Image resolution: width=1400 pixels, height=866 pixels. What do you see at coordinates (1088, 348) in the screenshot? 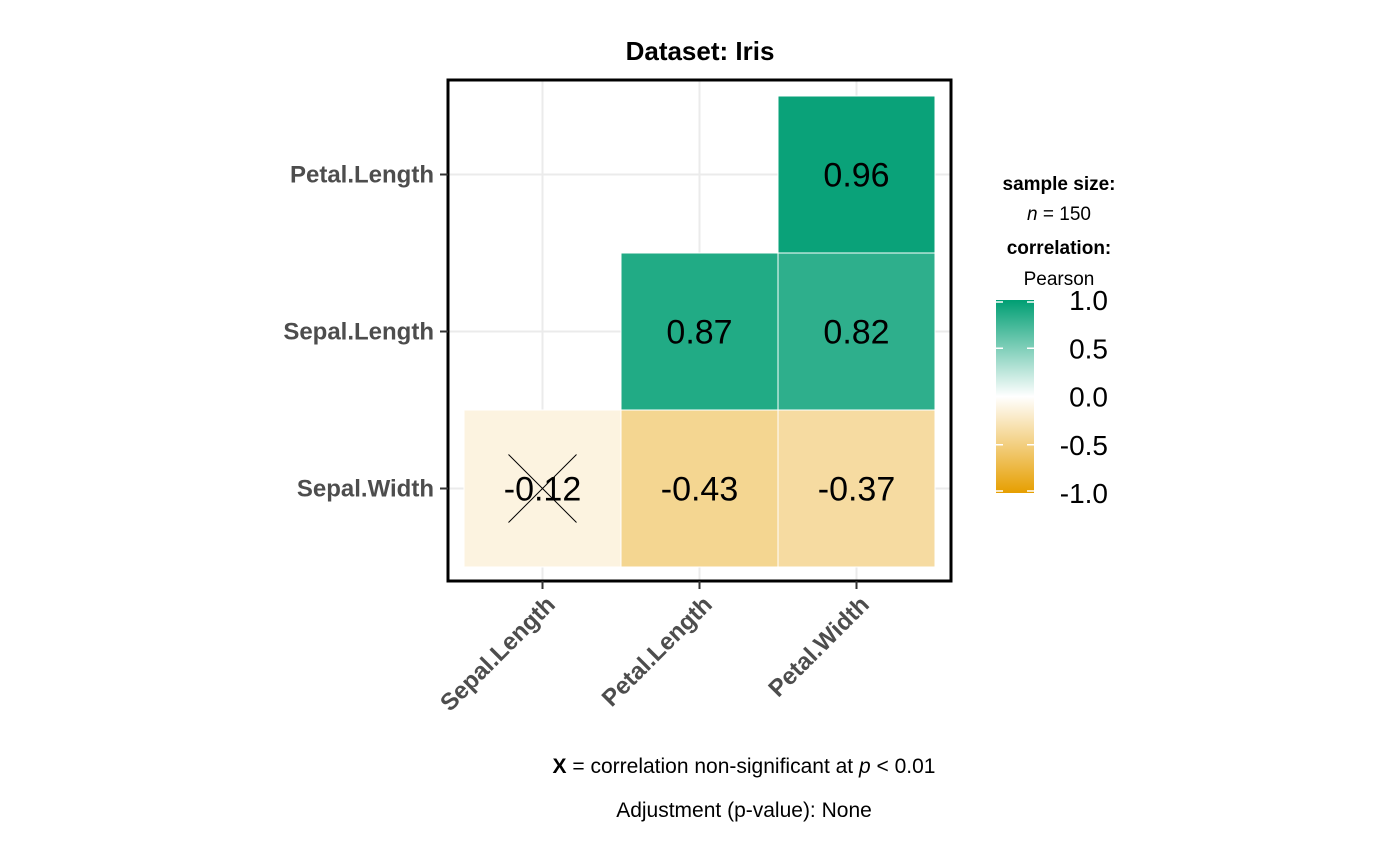
I see `legend-tick-label: 0.5` at bounding box center [1088, 348].